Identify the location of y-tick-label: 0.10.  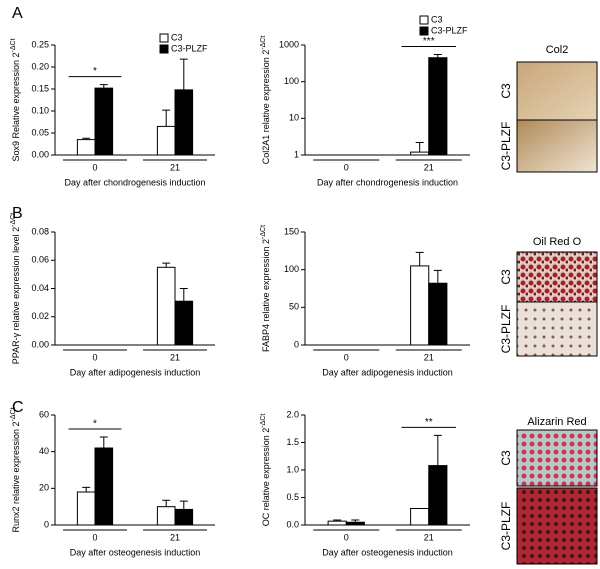
(40, 110).